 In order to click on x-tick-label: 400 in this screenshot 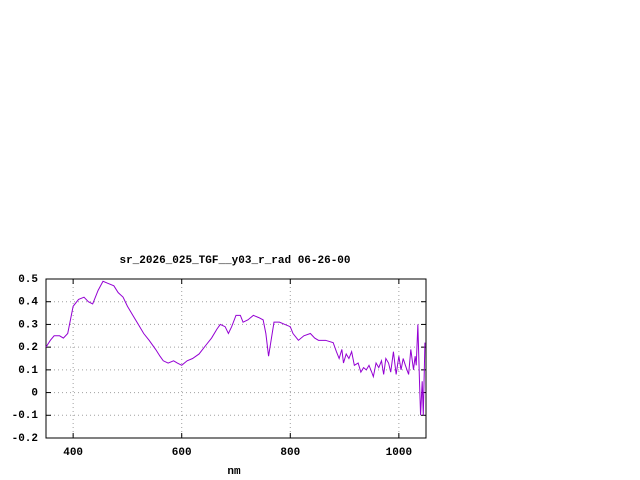, I will do `click(73, 453)`.